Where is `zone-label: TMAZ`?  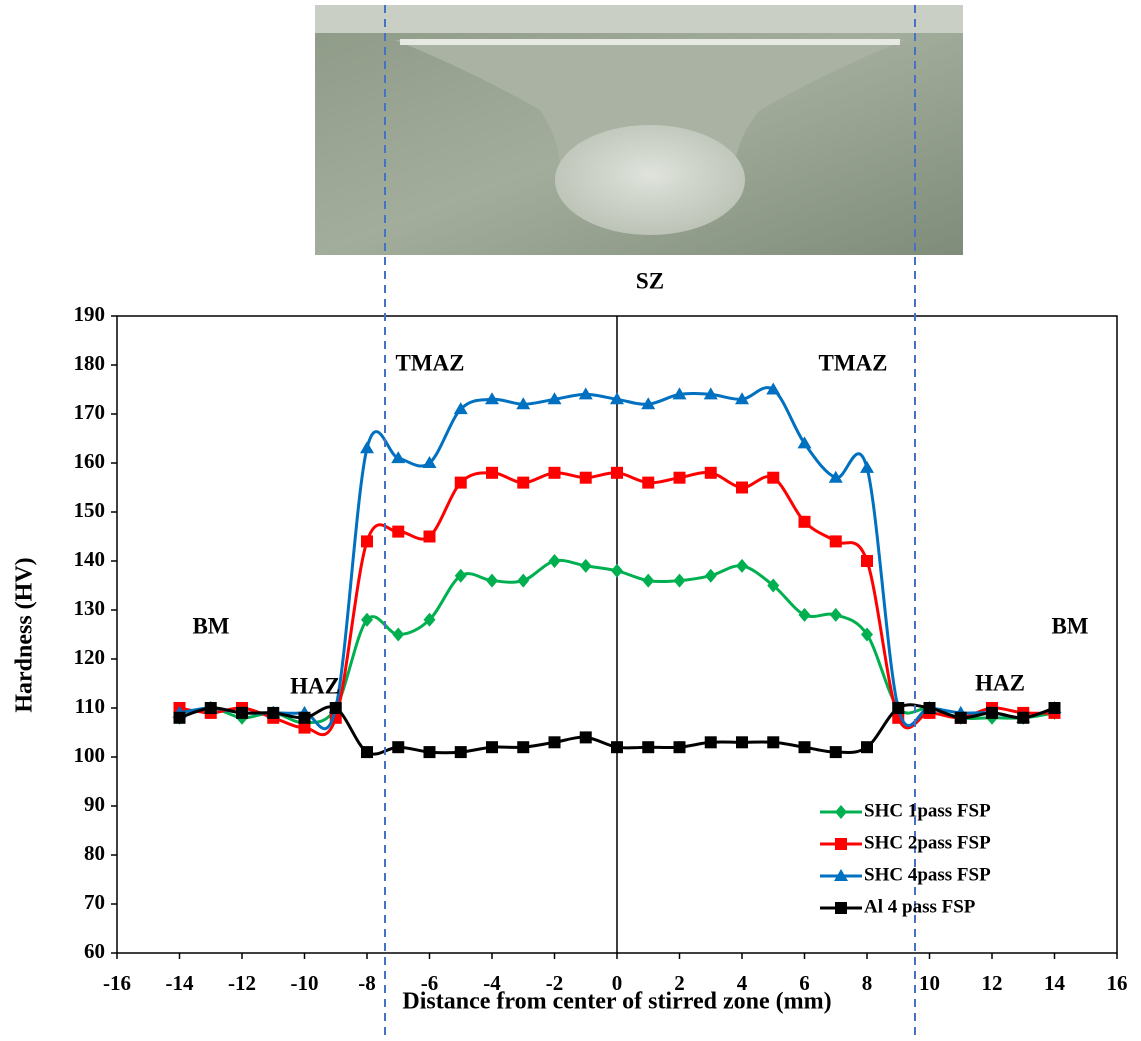
zone-label: TMAZ is located at coordinates (853, 362).